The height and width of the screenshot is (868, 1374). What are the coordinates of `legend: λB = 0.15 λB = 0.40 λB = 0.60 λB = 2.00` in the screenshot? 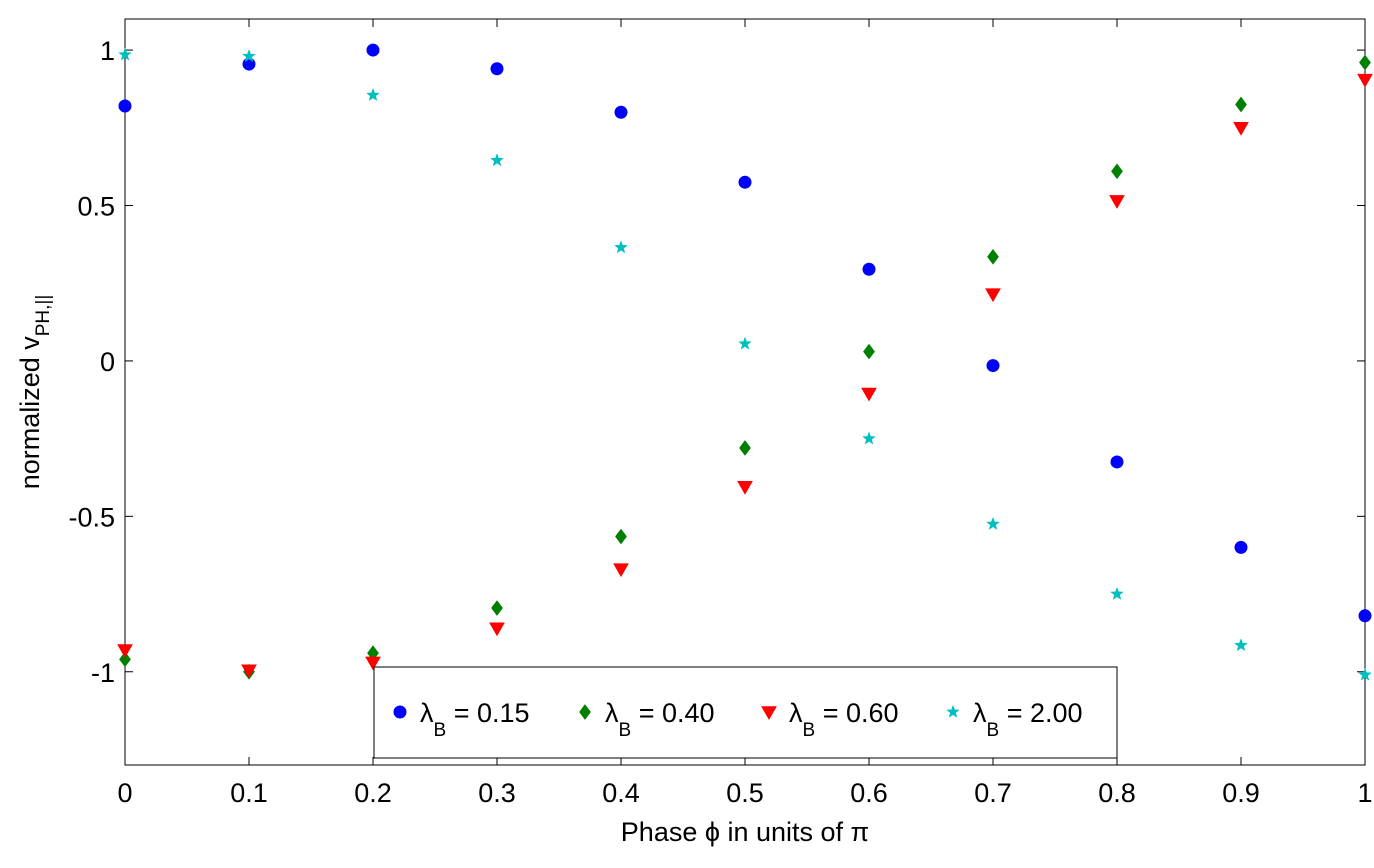 It's located at (745, 712).